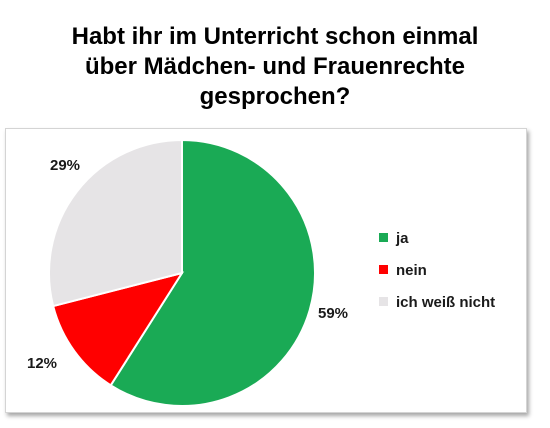  I want to click on legend-swatch-ich-weiss-nicht, so click(383, 301).